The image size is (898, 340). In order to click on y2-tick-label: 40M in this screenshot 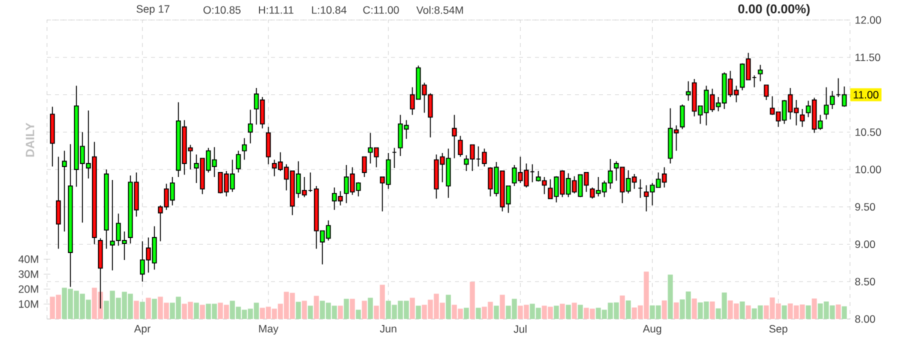, I will do `click(28, 259)`.